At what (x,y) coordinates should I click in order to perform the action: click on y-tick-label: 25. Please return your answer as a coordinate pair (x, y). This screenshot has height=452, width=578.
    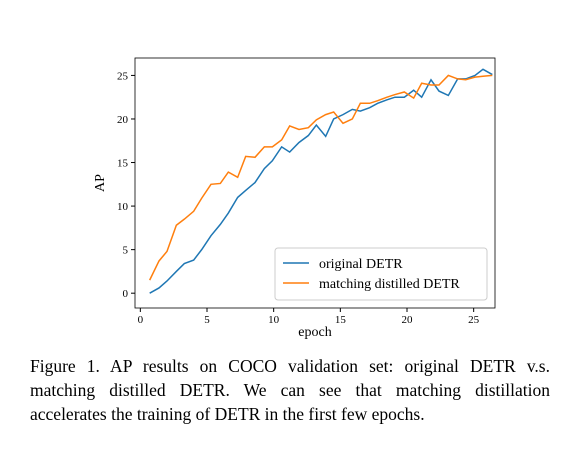
    Looking at the image, I should click on (123, 76).